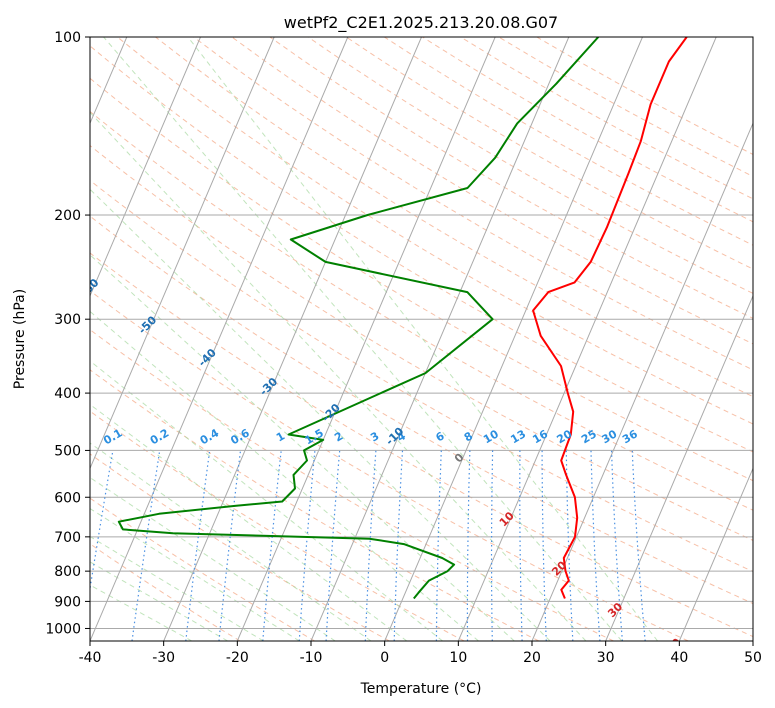 The height and width of the screenshot is (708, 775). Describe the element at coordinates (753, 658) in the screenshot. I see `x-tick-label: 50` at that location.